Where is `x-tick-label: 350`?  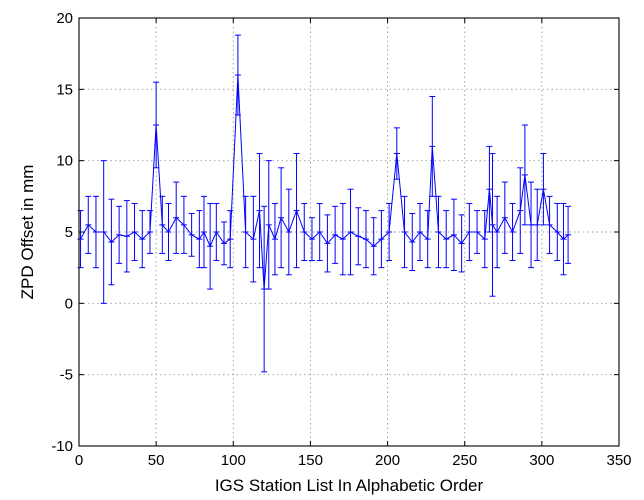
x-tick-label: 350 is located at coordinates (618, 460).